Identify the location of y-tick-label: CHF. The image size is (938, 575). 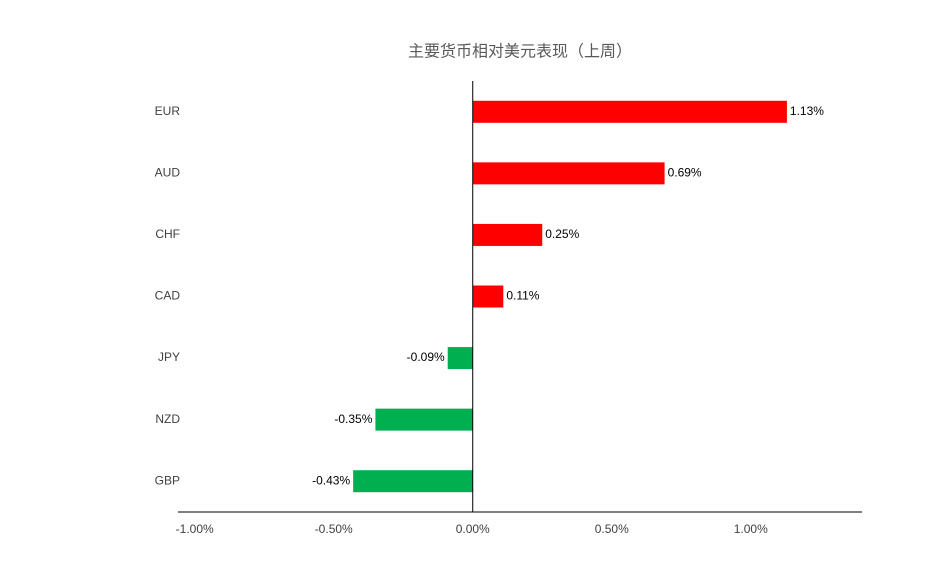
(167, 234).